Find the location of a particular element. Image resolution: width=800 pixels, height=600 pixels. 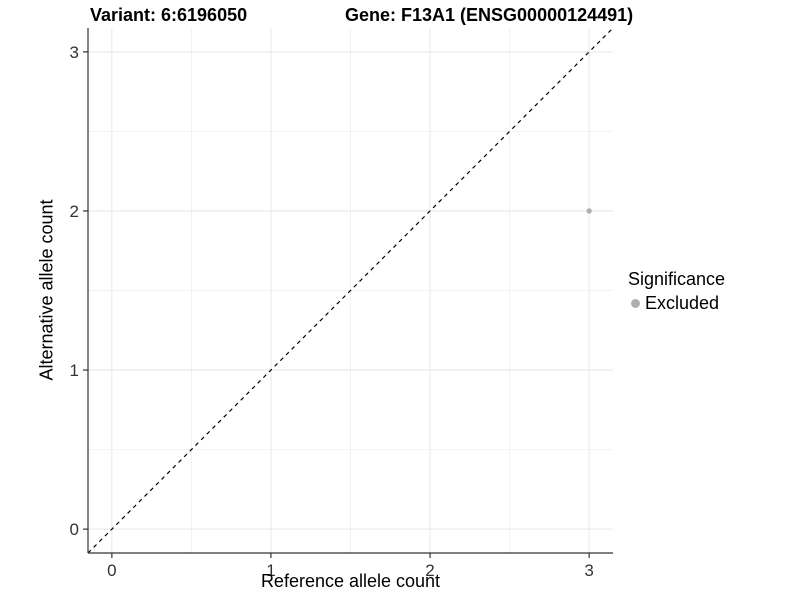

y-tick-label: 0 is located at coordinates (74, 529).